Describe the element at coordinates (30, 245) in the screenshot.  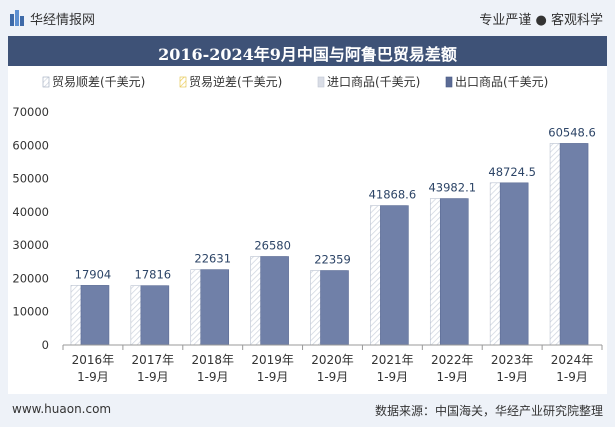
I see `y-tick-label: 30000` at that location.